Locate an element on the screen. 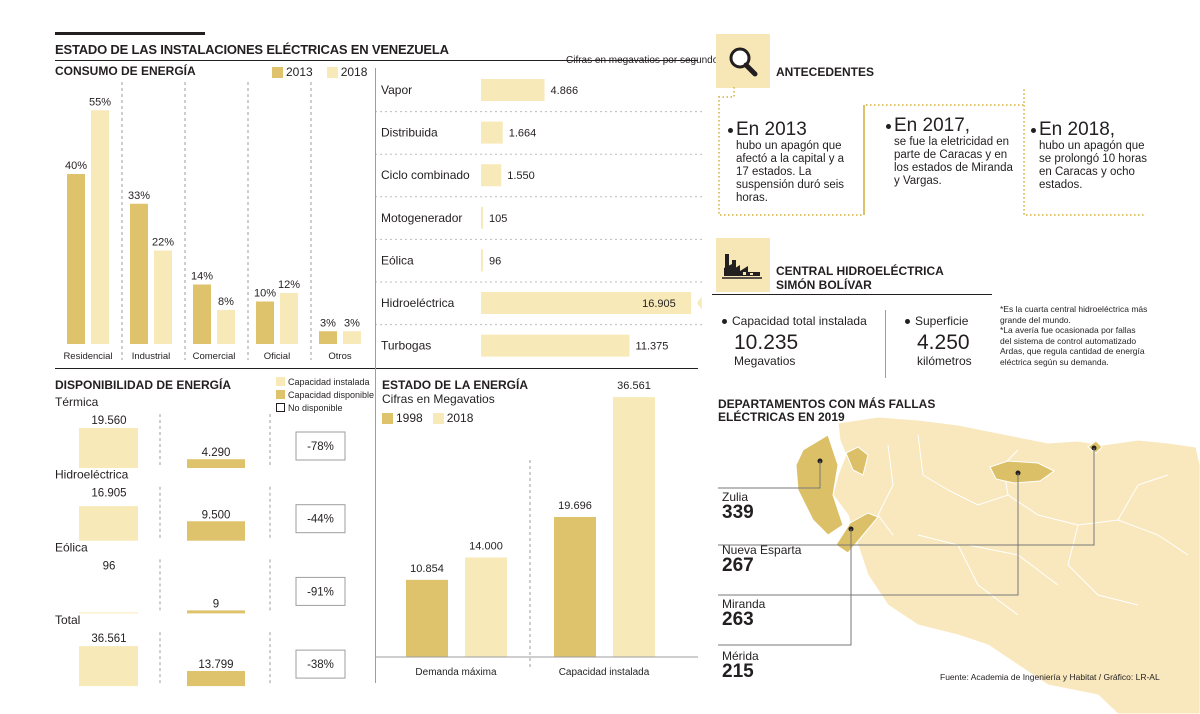 The height and width of the screenshot is (714, 1200). antecedentes-icon-box is located at coordinates (743, 61).